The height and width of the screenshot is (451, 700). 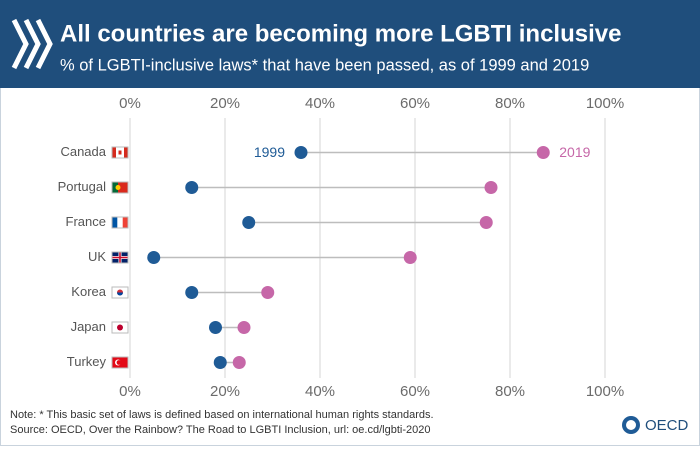 I want to click on logo-chevrons, so click(x=32, y=44).